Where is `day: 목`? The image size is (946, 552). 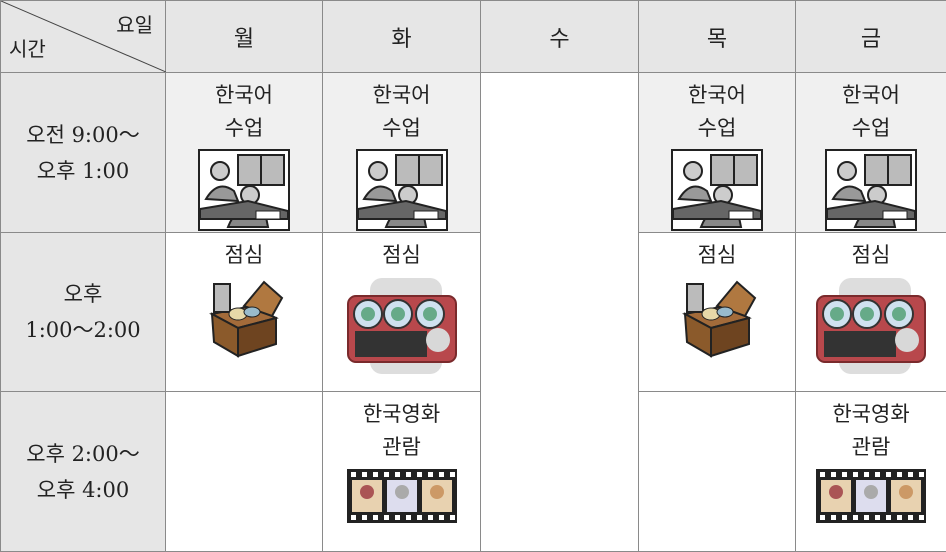
day: 목 is located at coordinates (717, 37).